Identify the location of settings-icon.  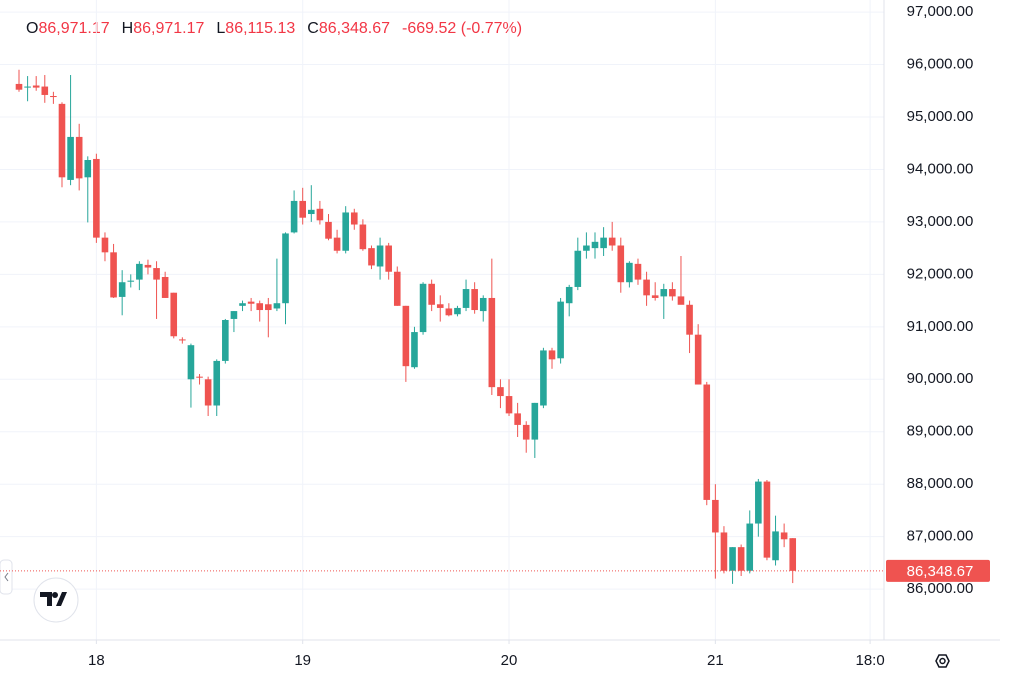
(942, 661).